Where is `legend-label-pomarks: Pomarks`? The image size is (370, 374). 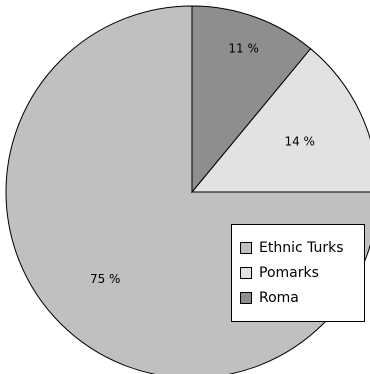 legend-label-pomarks: Pomarks is located at coordinates (289, 273).